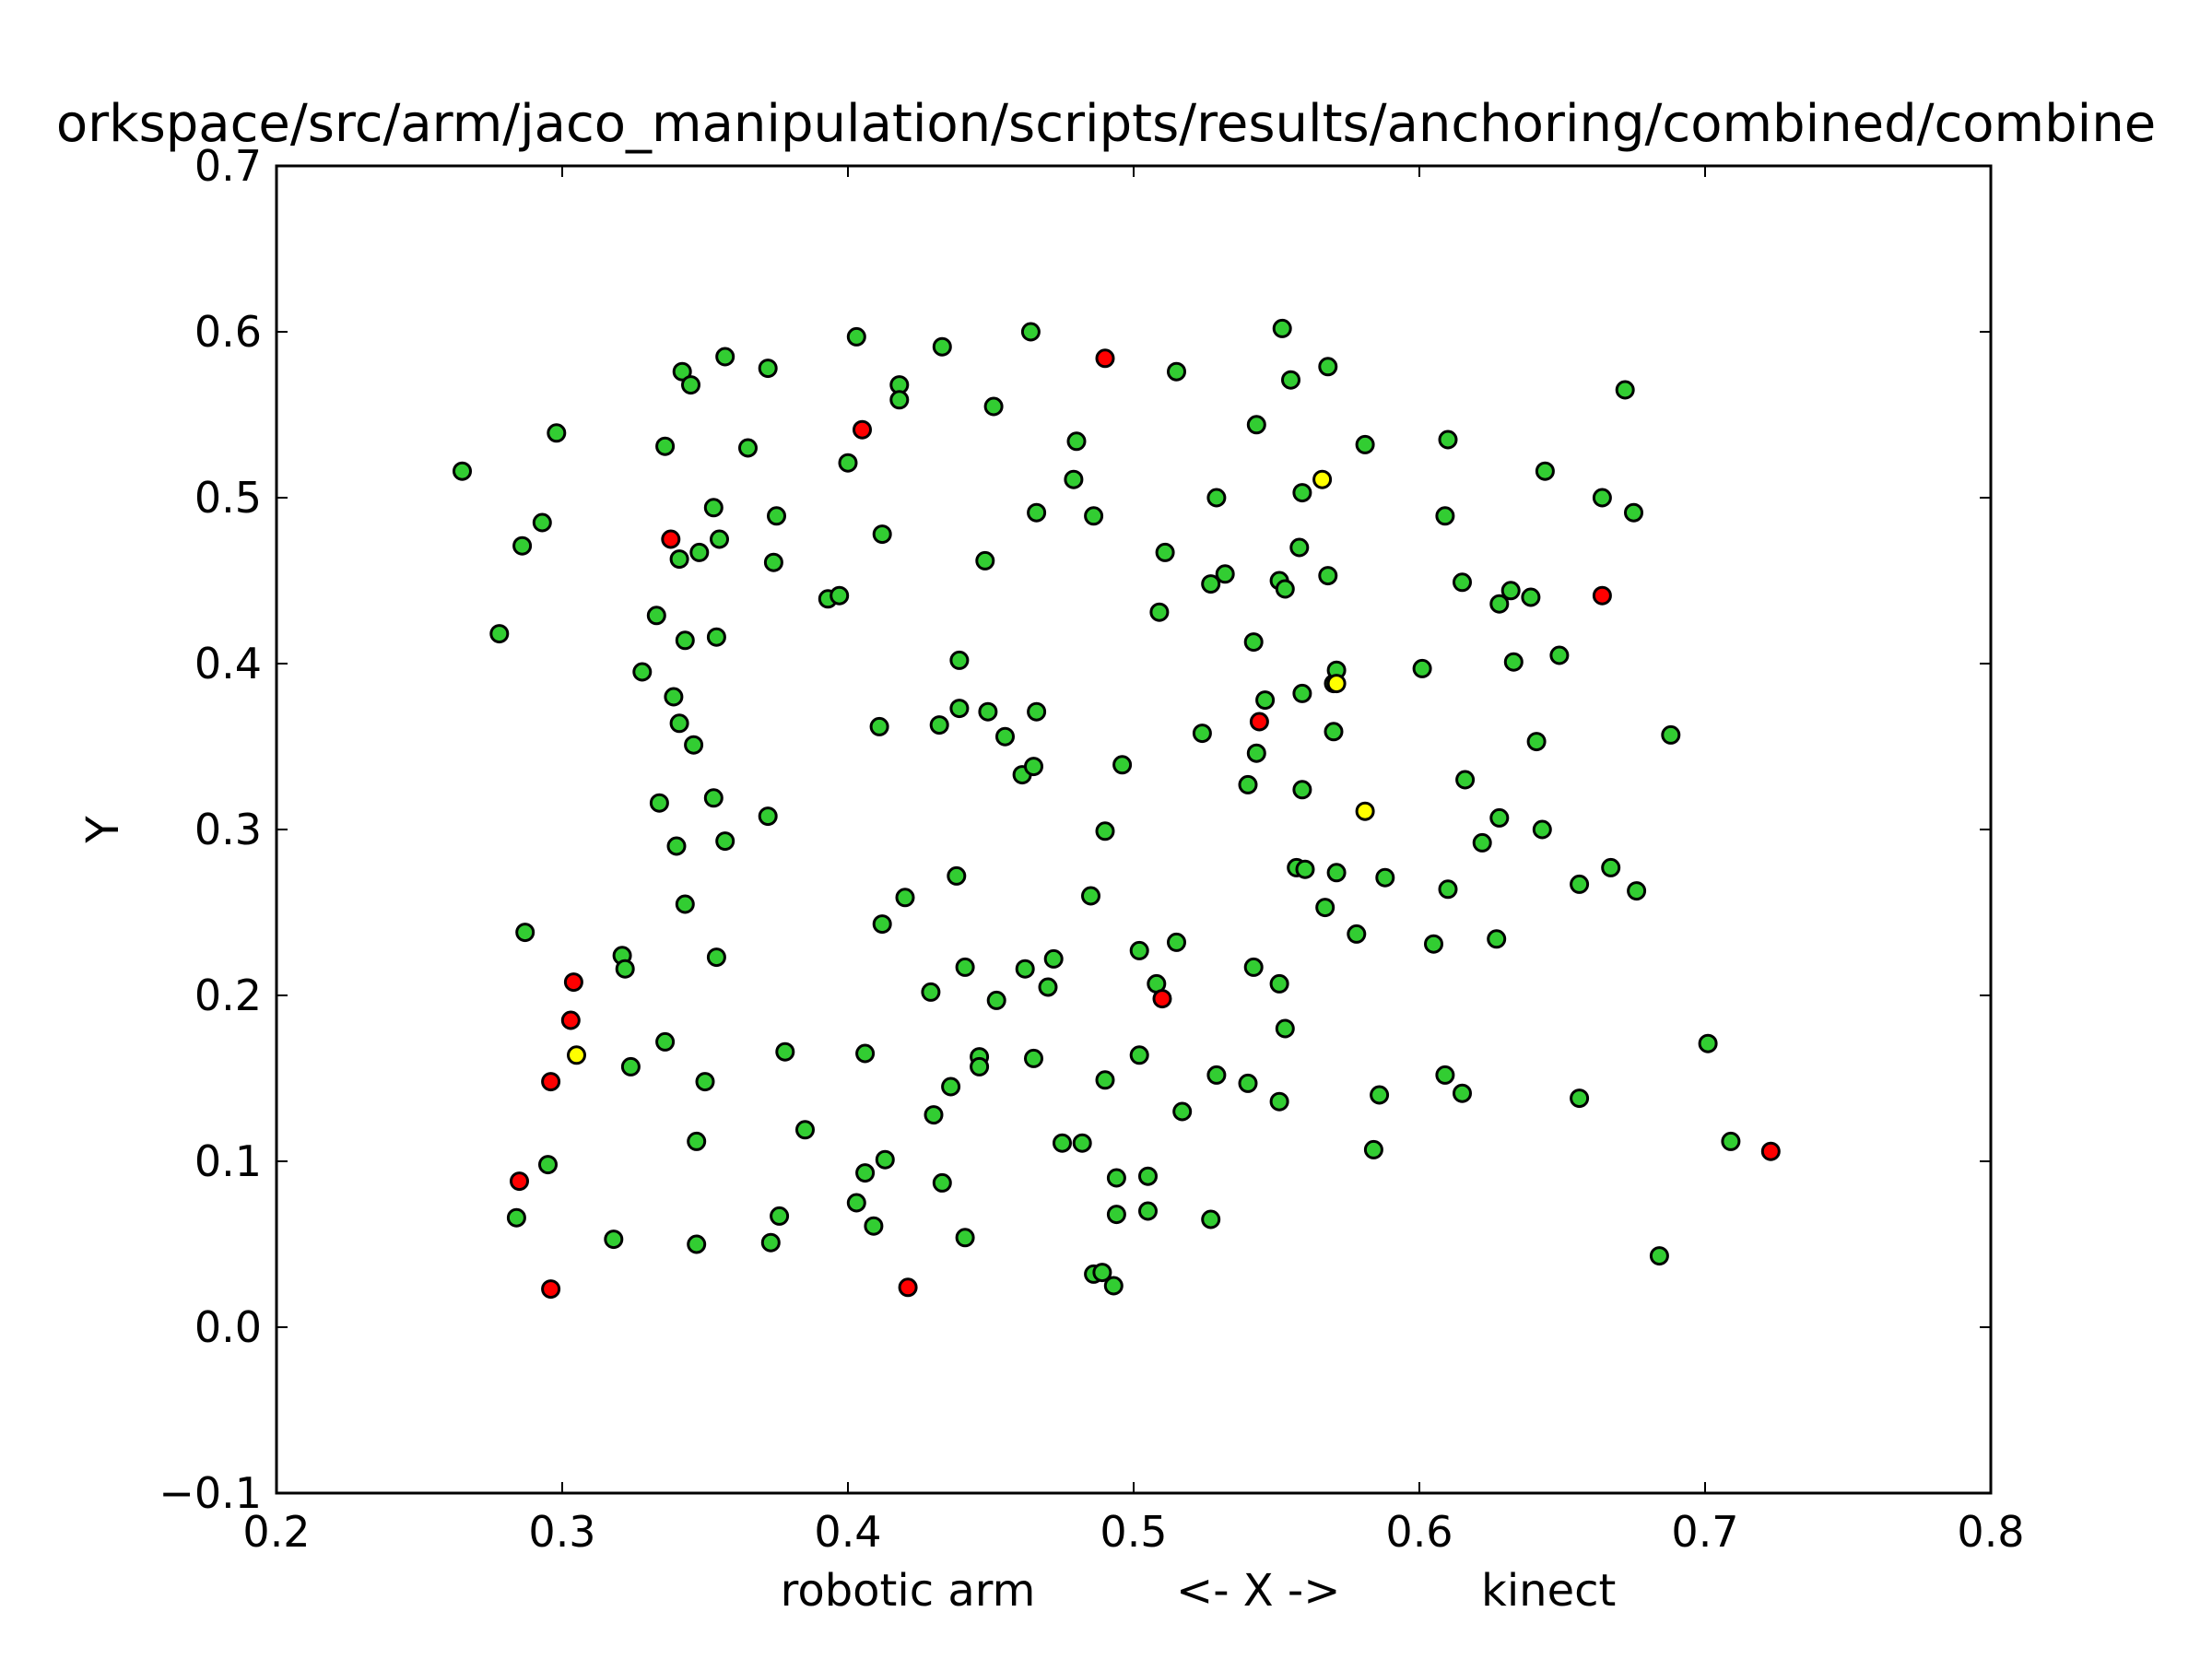 The image size is (2212, 1659). What do you see at coordinates (1199, 1591) in the screenshot?
I see `x-axis-label: robotic arm <- X -> kinect` at bounding box center [1199, 1591].